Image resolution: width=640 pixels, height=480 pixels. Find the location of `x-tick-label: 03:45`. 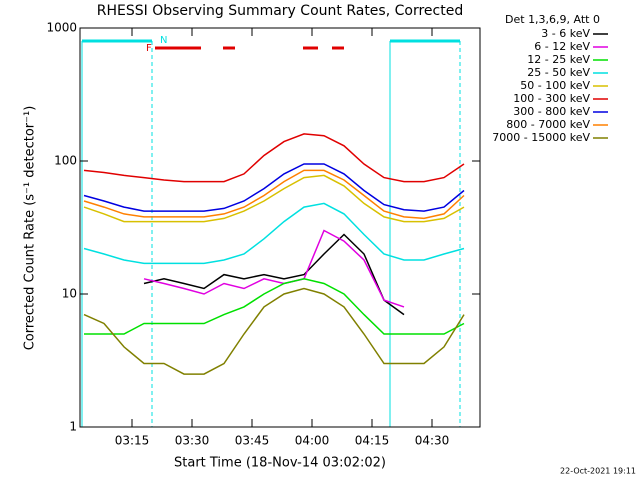

x-tick-label: 03:45 is located at coordinates (252, 441).